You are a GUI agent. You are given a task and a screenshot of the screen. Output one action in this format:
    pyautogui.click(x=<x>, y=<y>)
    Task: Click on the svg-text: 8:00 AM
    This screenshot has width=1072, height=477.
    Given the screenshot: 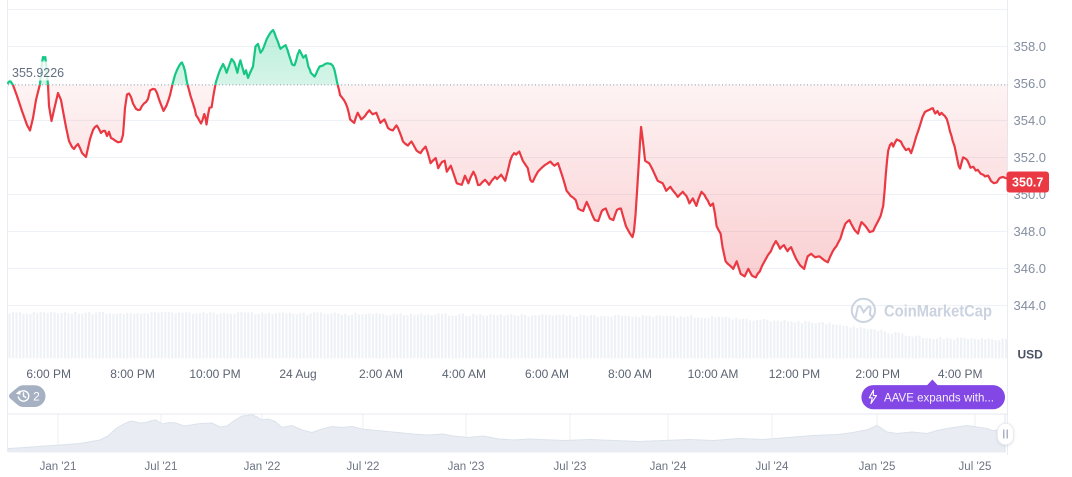 What is the action you would take?
    pyautogui.click(x=630, y=374)
    